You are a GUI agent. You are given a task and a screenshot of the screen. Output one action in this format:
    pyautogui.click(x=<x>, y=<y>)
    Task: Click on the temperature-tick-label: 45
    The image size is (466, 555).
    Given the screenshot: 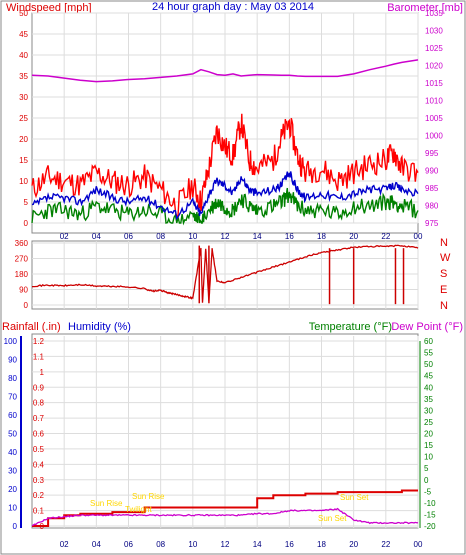 What is the action you would take?
    pyautogui.click(x=428, y=376)
    